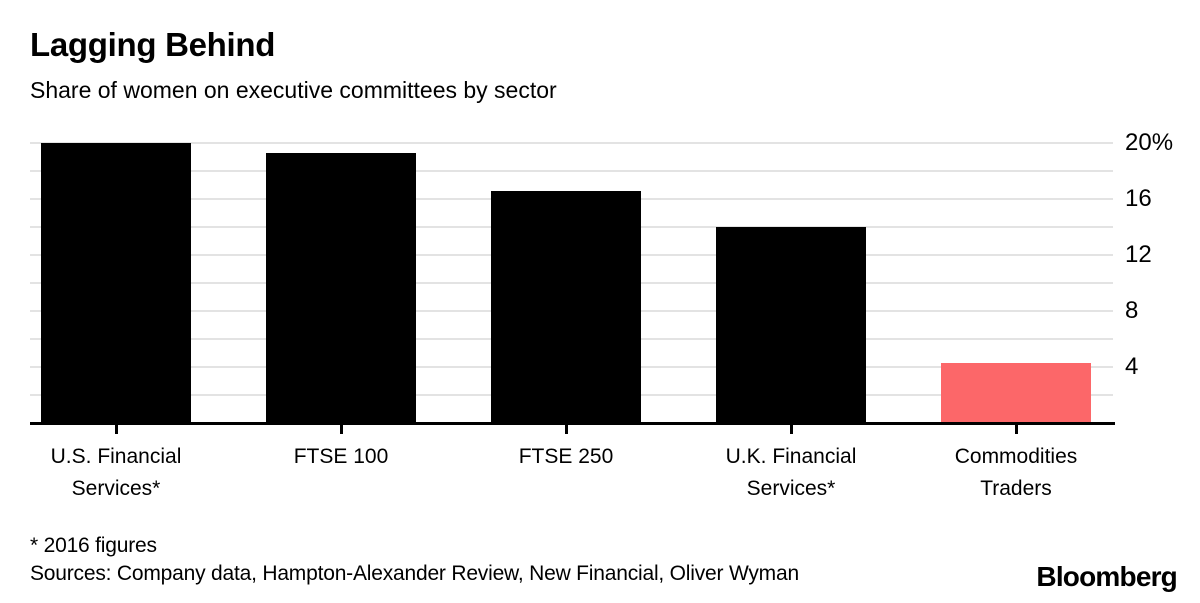 Image resolution: width=1200 pixels, height=603 pixels. What do you see at coordinates (116, 429) in the screenshot?
I see `x-axis-tick-u-s-financial-services` at bounding box center [116, 429].